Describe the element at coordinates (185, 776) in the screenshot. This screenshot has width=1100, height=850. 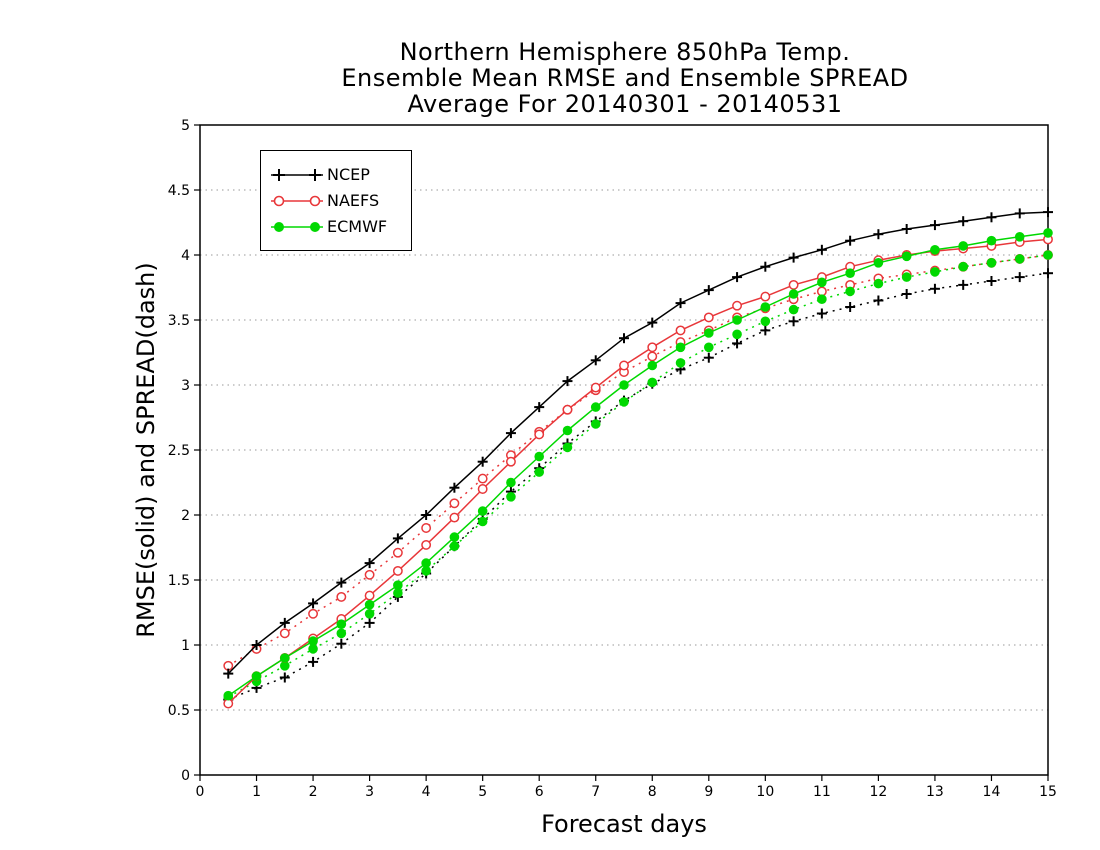
I see `y-tick-label: 0` at that location.